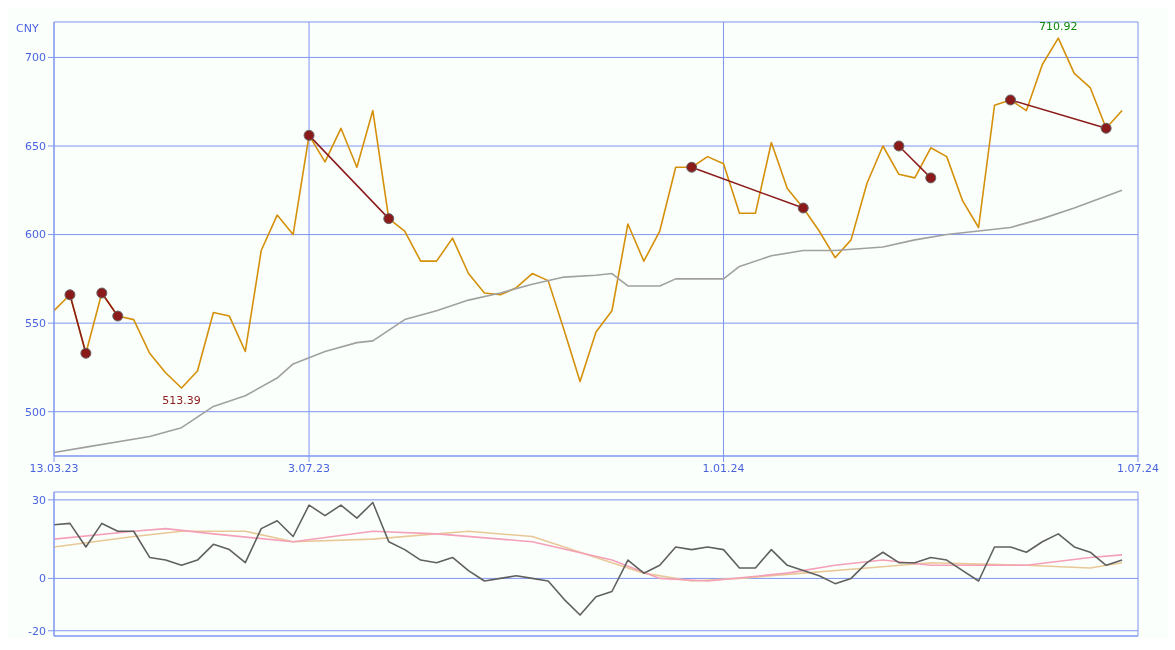 This screenshot has width=1175, height=650. Describe the element at coordinates (723, 468) in the screenshot. I see `x-tick-label: 1.01.24` at that location.